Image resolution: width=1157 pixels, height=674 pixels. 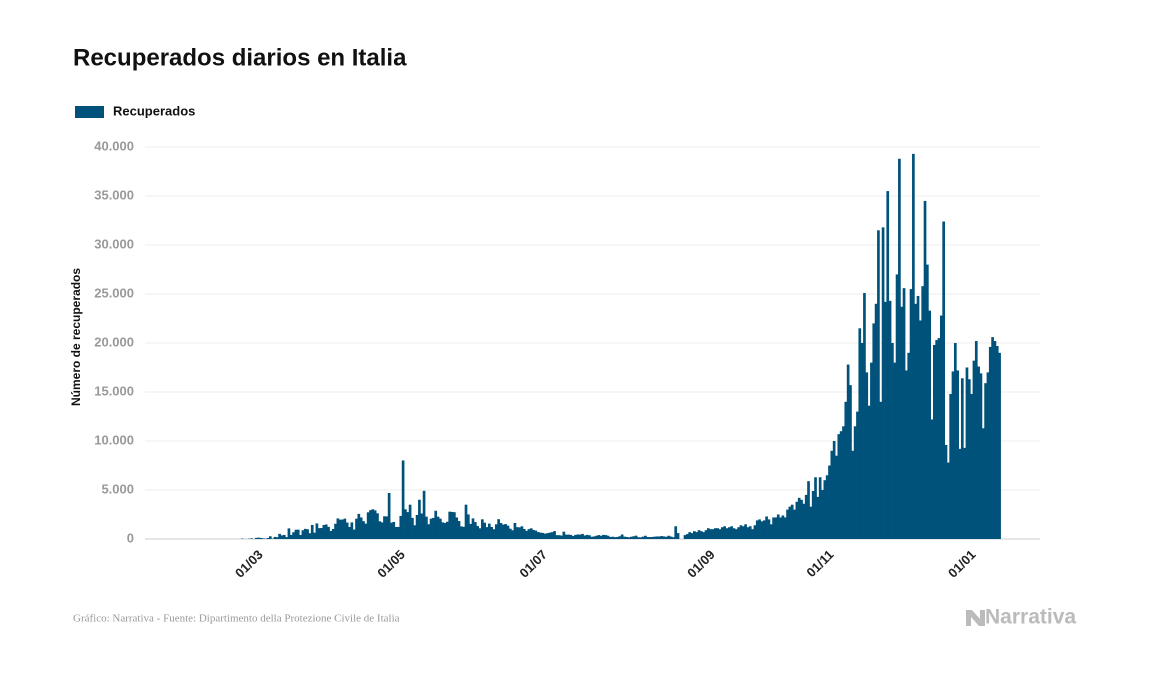 What do you see at coordinates (89, 112) in the screenshot?
I see `legend-swatch` at bounding box center [89, 112].